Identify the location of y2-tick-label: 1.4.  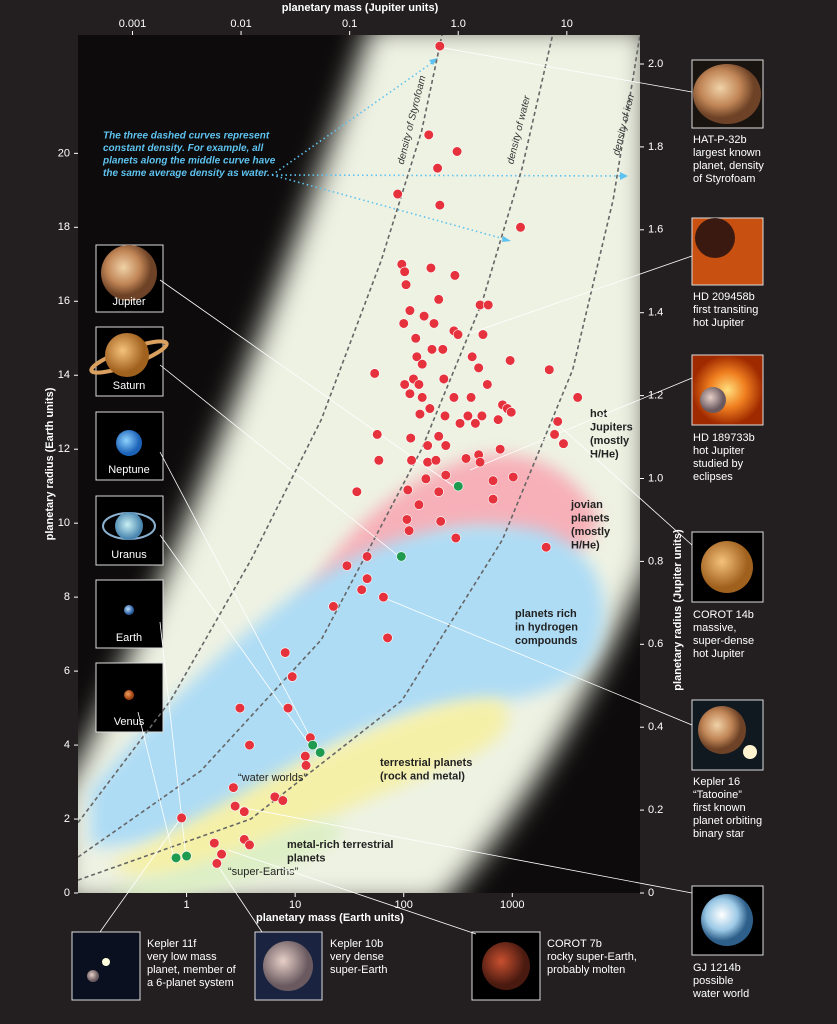
(655, 313).